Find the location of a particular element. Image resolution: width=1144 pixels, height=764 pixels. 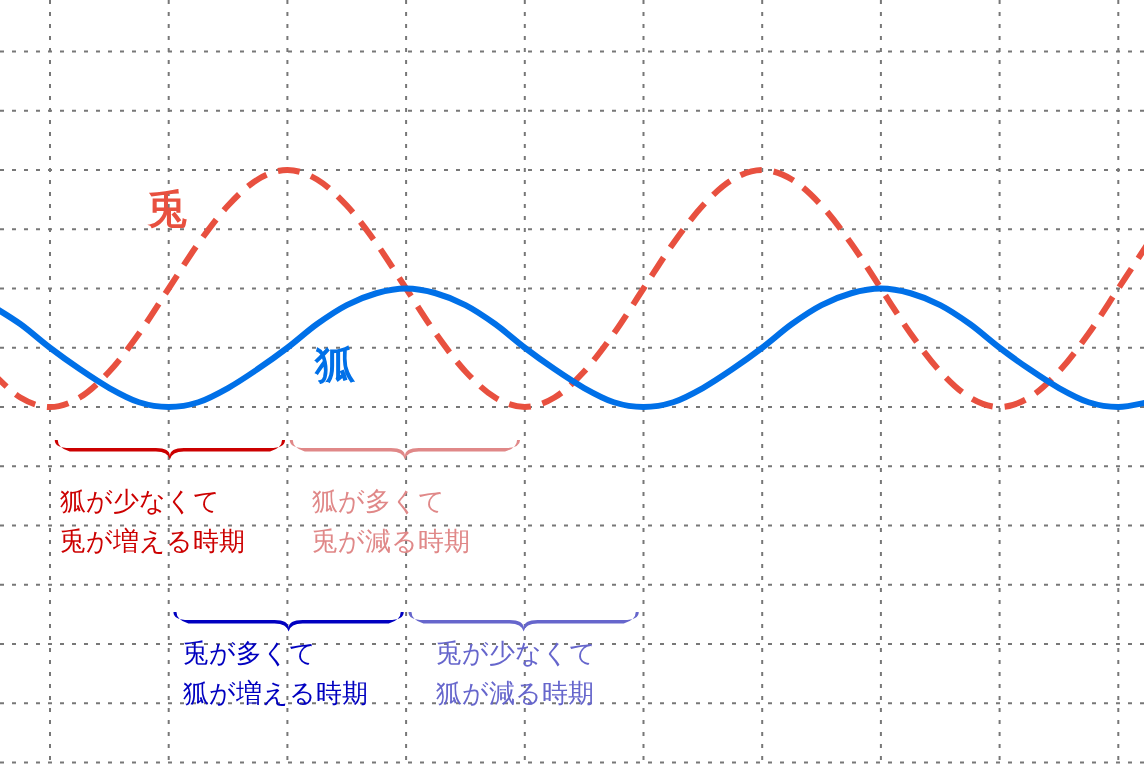

series-label: 兎 is located at coordinates (167, 209).